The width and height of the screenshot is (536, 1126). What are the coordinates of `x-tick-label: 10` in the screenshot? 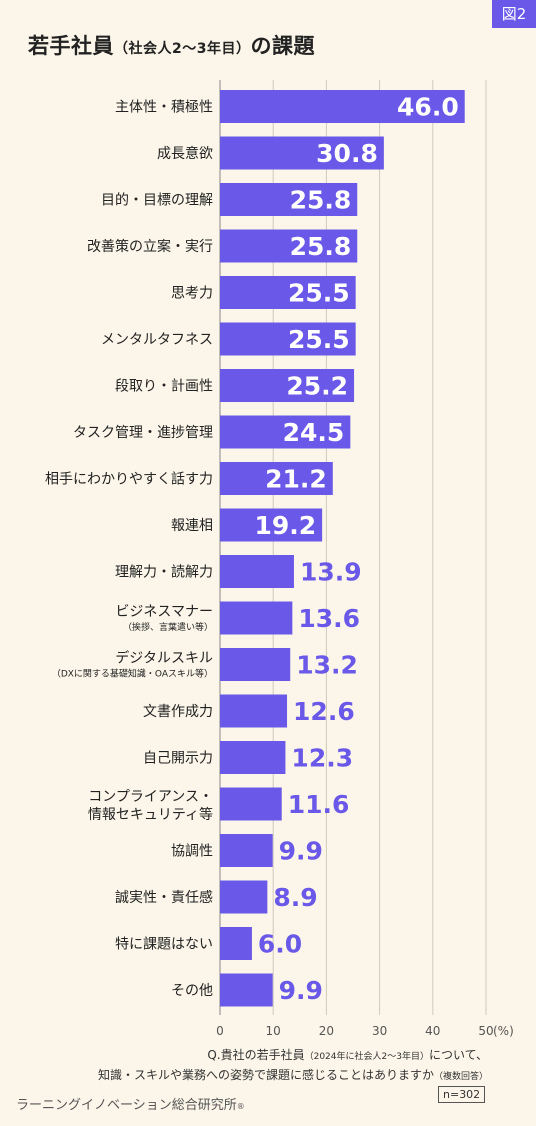 It's located at (273, 1031).